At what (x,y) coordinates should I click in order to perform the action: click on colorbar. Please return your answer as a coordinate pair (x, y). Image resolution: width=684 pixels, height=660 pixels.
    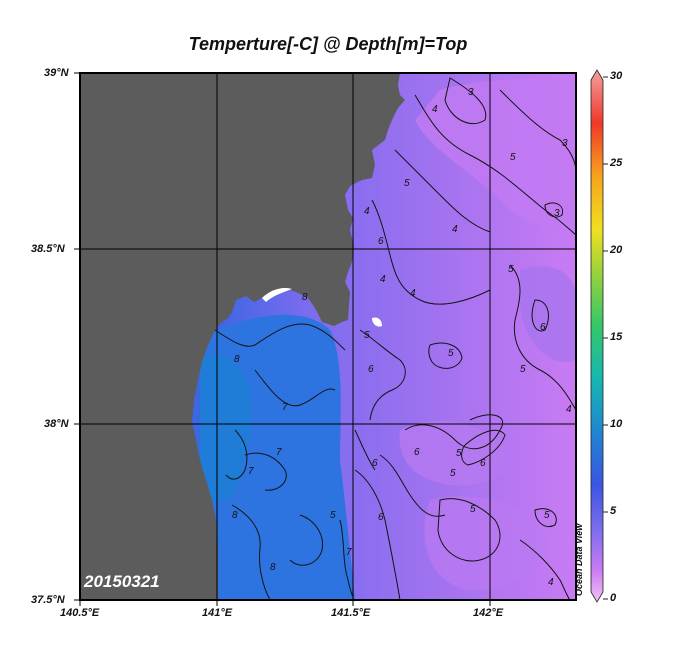
    Looking at the image, I should click on (599, 336).